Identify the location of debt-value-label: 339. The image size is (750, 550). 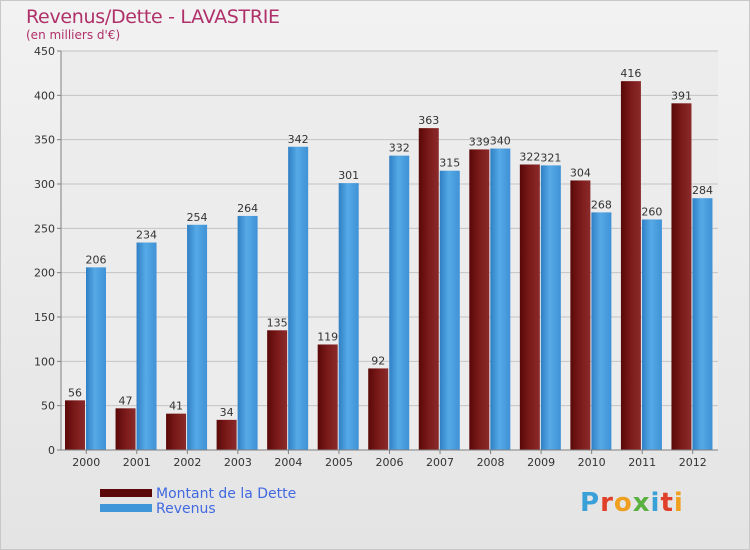
(479, 141).